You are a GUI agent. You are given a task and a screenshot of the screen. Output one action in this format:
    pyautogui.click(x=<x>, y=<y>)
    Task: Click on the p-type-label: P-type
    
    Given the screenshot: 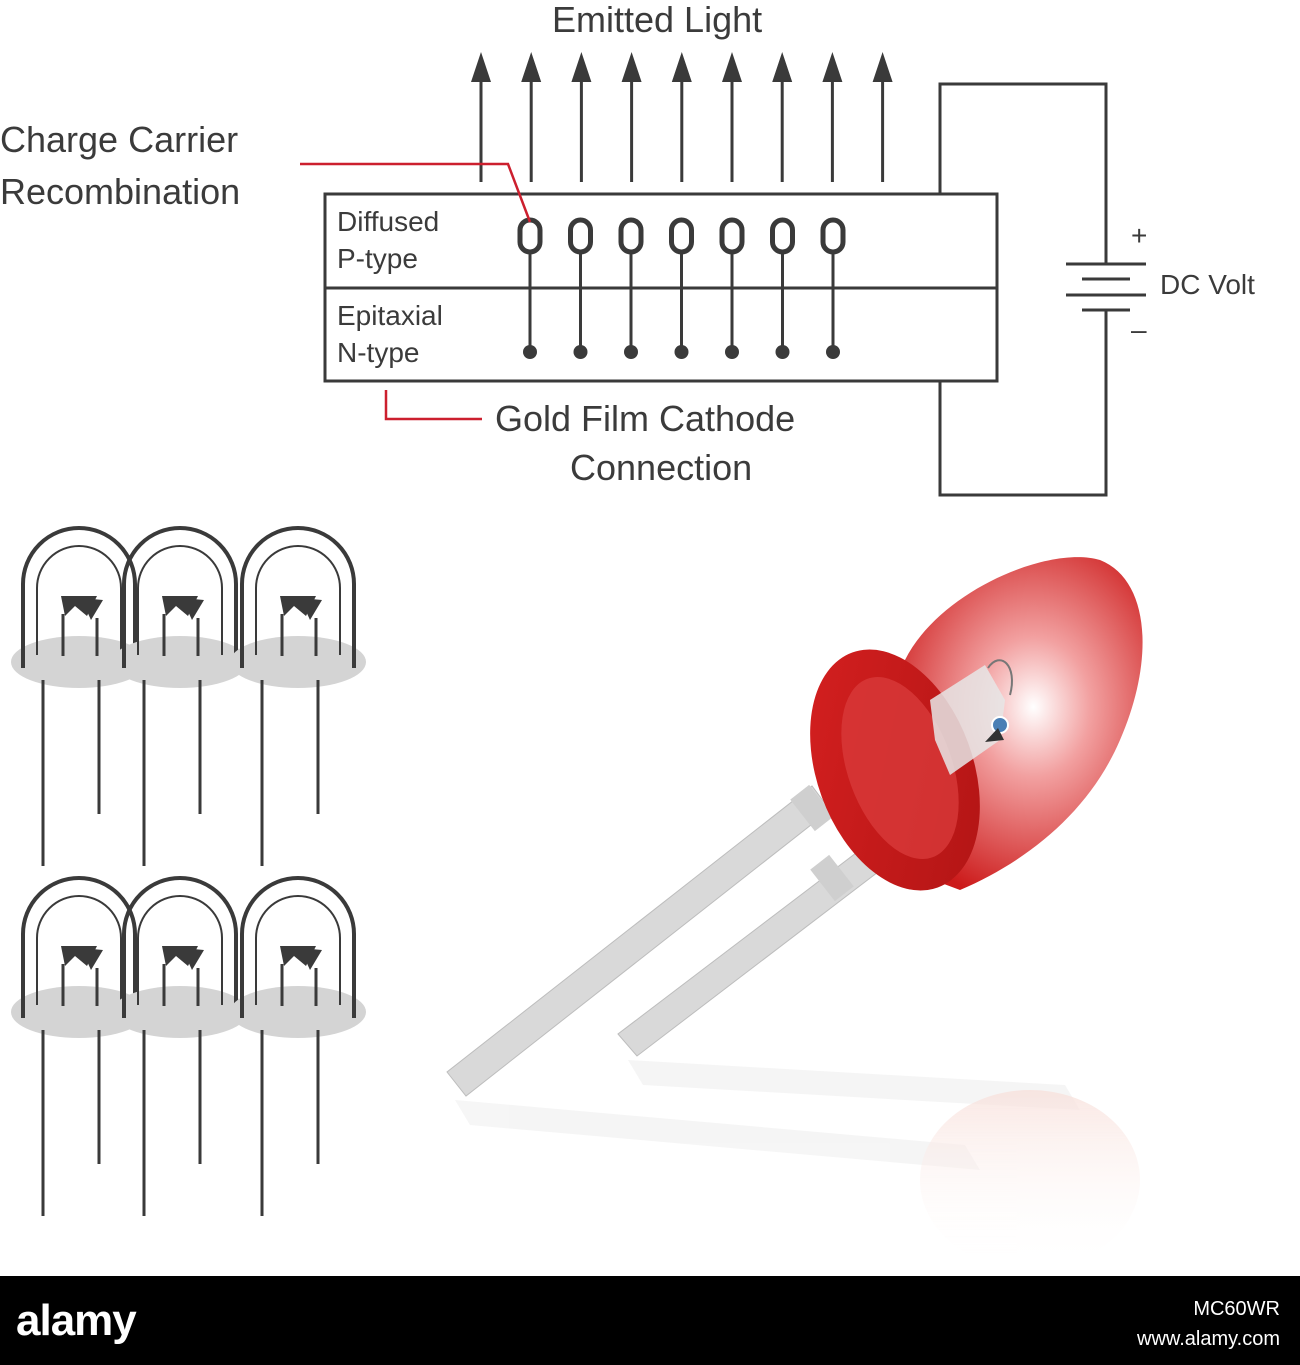 What is the action you would take?
    pyautogui.click(x=377, y=258)
    